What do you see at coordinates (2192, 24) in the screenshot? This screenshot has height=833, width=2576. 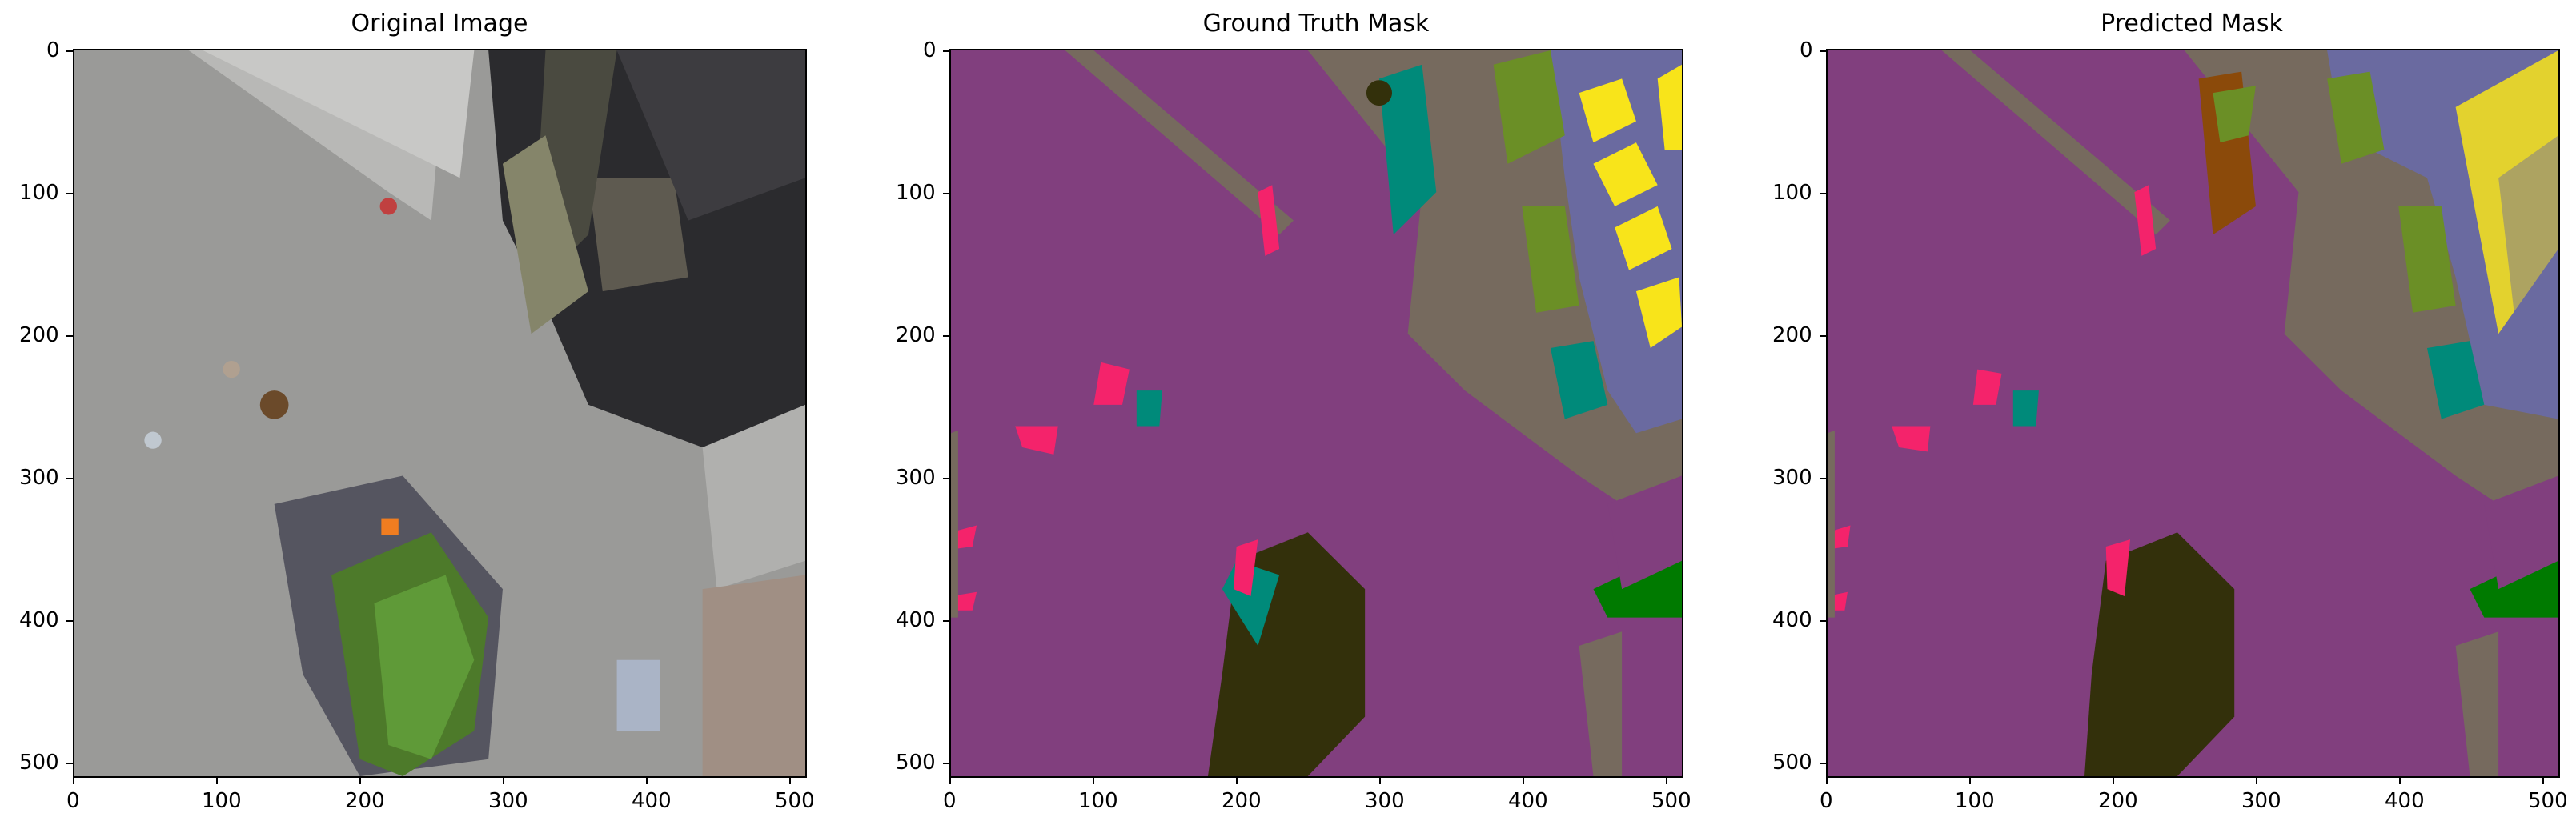 I see `panel-title: Predicted Mask` at bounding box center [2192, 24].